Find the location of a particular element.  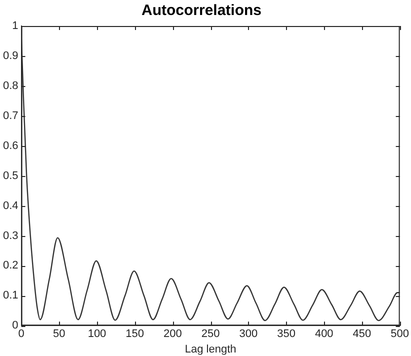

y-tick-label: 0.1 is located at coordinates (10, 296).